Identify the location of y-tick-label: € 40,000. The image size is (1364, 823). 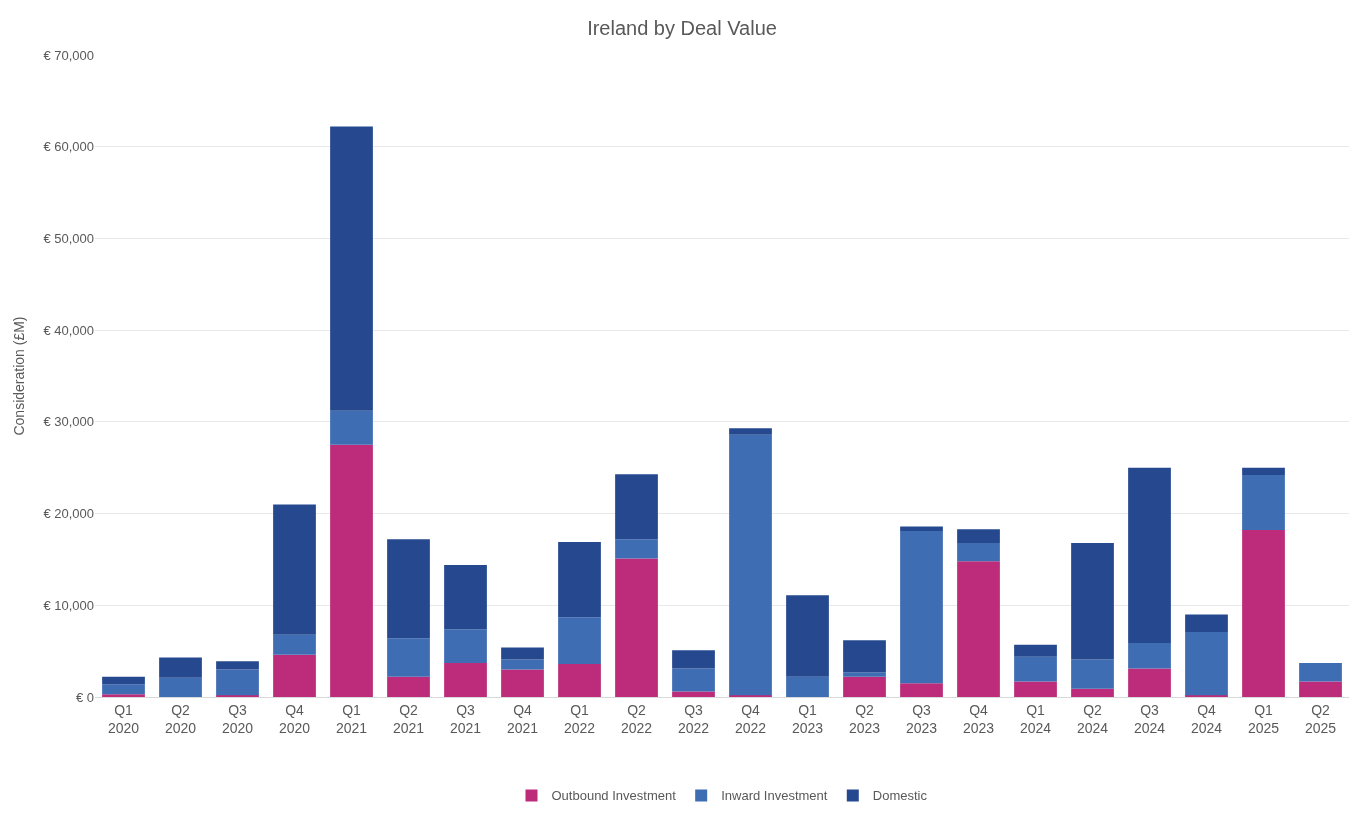
(68, 330).